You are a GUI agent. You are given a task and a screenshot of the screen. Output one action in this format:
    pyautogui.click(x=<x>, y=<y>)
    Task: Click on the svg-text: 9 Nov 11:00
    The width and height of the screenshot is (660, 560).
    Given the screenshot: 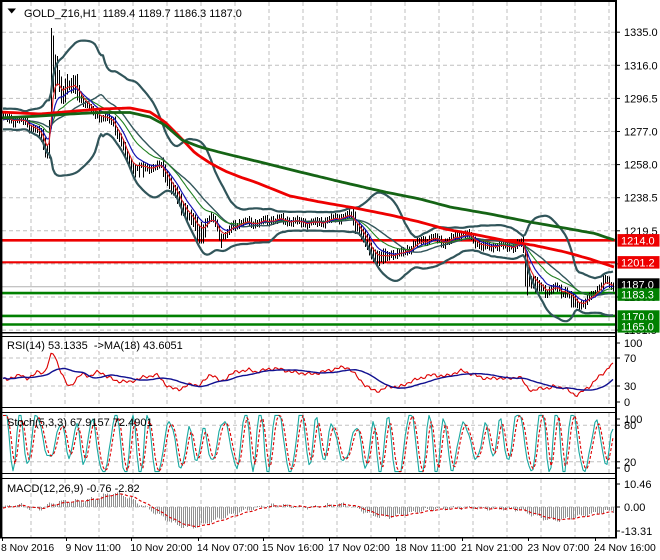 What is the action you would take?
    pyautogui.click(x=93, y=548)
    